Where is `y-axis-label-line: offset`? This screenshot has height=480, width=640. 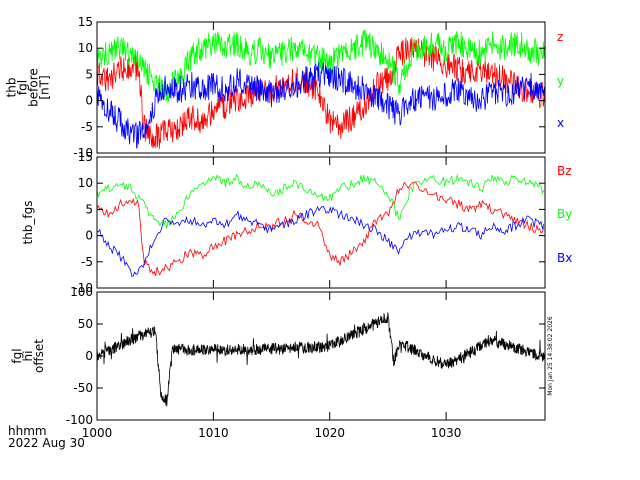
y-axis-label-line: offset is located at coordinates (39, 356).